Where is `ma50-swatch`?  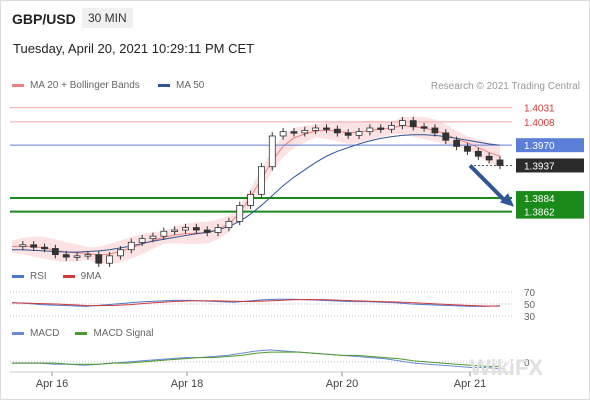
ma50-swatch is located at coordinates (164, 85).